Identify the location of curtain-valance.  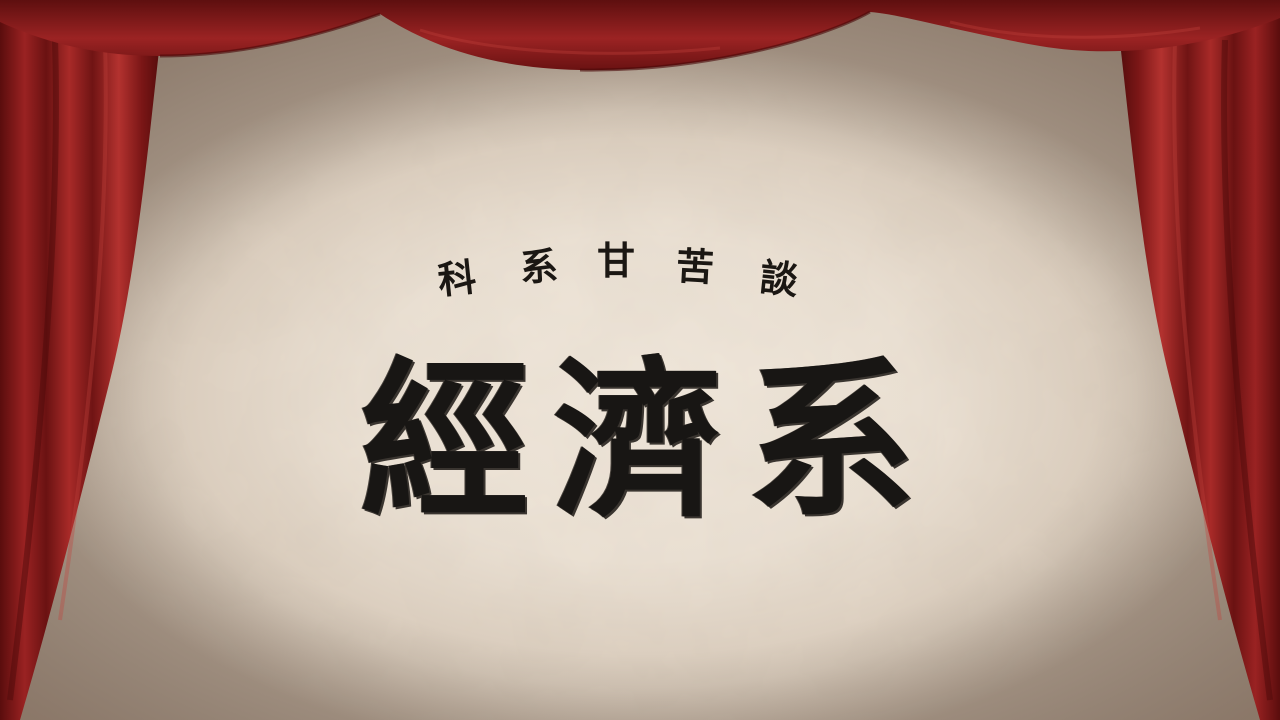
(640, 35).